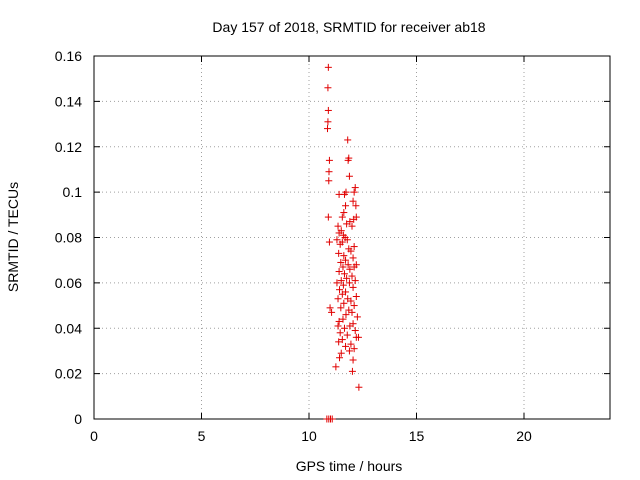 The width and height of the screenshot is (640, 480). Describe the element at coordinates (524, 436) in the screenshot. I see `x-tick-label: 20` at that location.